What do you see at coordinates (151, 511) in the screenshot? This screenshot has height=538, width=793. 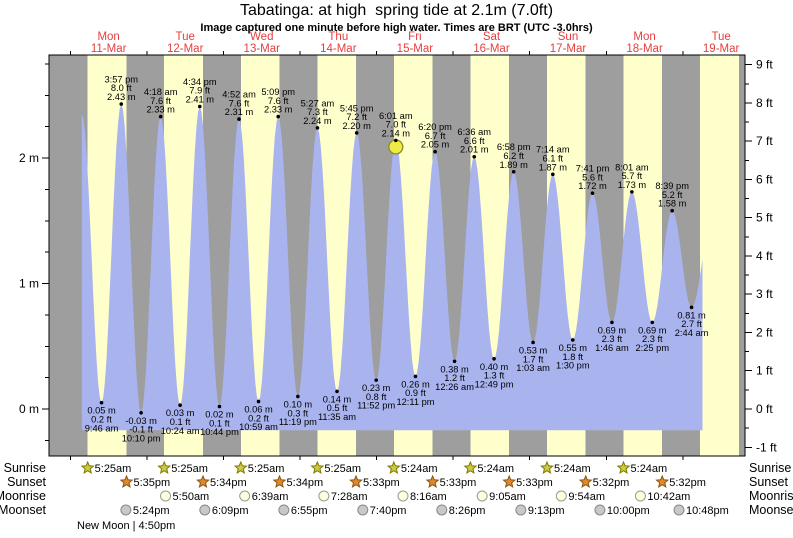 I see `moonset-time: 5:24pm` at bounding box center [151, 511].